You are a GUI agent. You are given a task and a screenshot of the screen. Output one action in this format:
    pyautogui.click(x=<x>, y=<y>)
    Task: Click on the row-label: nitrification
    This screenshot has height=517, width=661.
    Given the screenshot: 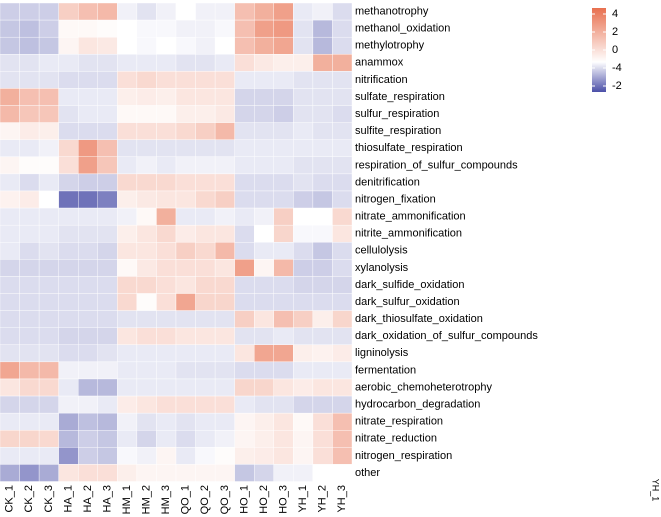 What is the action you would take?
    pyautogui.click(x=381, y=80)
    